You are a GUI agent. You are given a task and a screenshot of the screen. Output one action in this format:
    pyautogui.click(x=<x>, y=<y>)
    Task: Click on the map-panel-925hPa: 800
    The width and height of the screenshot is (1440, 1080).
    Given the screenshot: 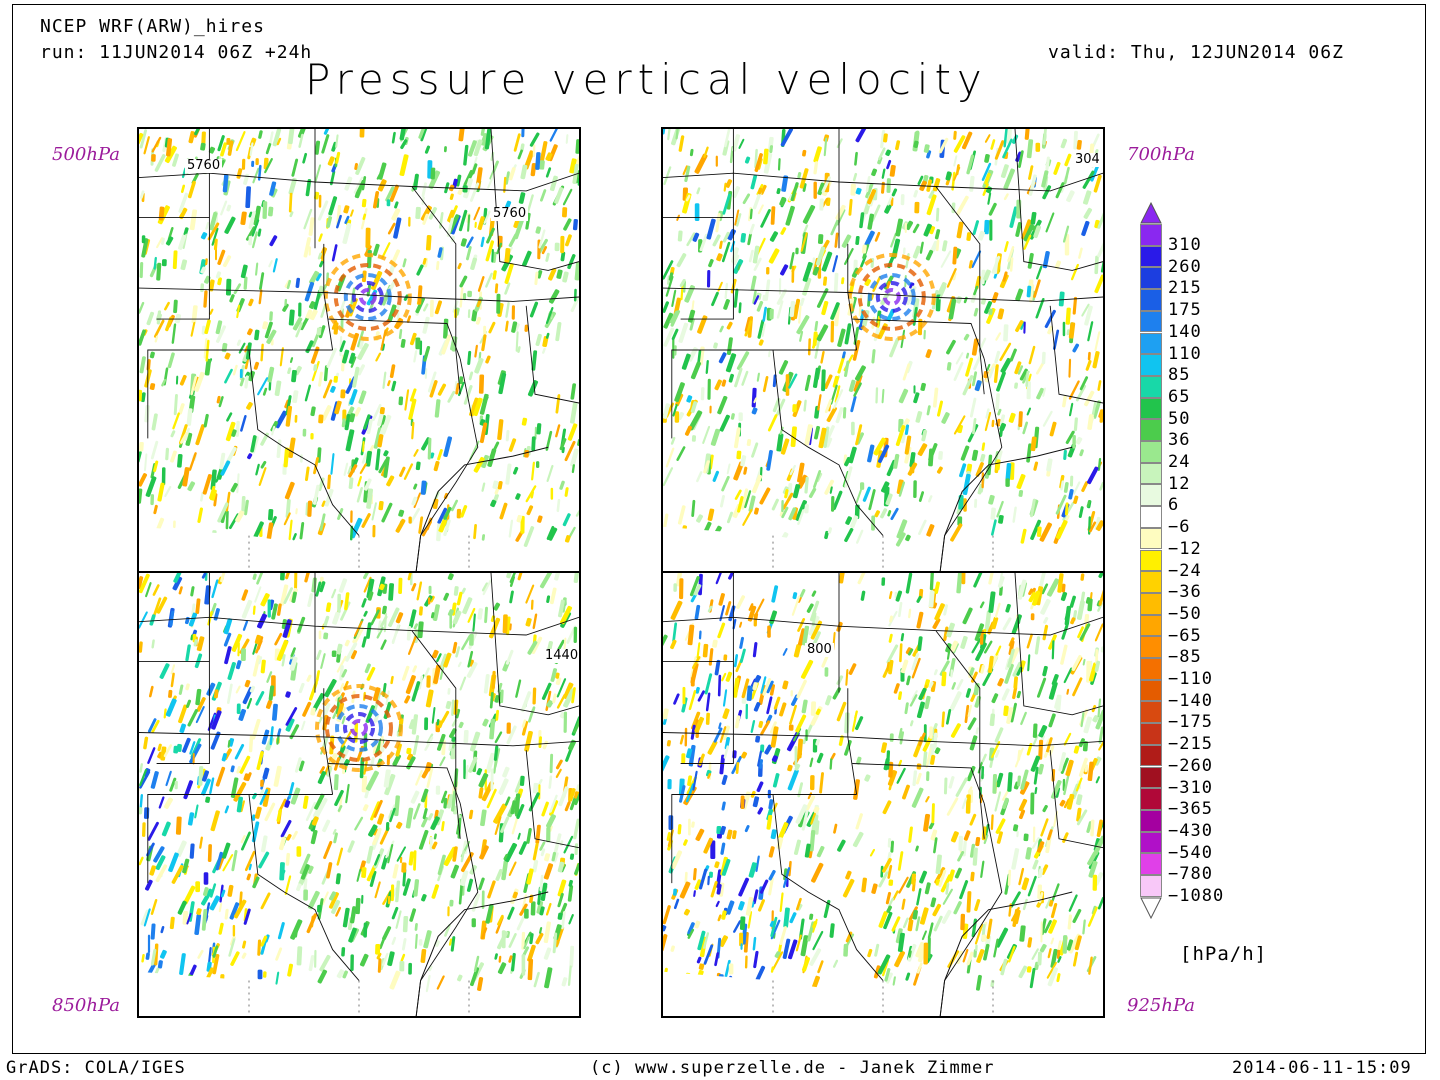 What is the action you would take?
    pyautogui.click(x=883, y=794)
    